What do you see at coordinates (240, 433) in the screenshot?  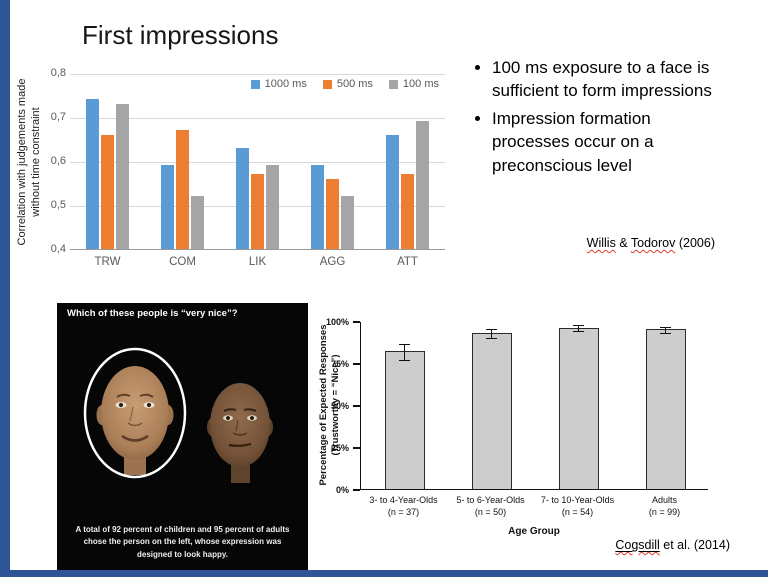 I see `right-face-neutral` at bounding box center [240, 433].